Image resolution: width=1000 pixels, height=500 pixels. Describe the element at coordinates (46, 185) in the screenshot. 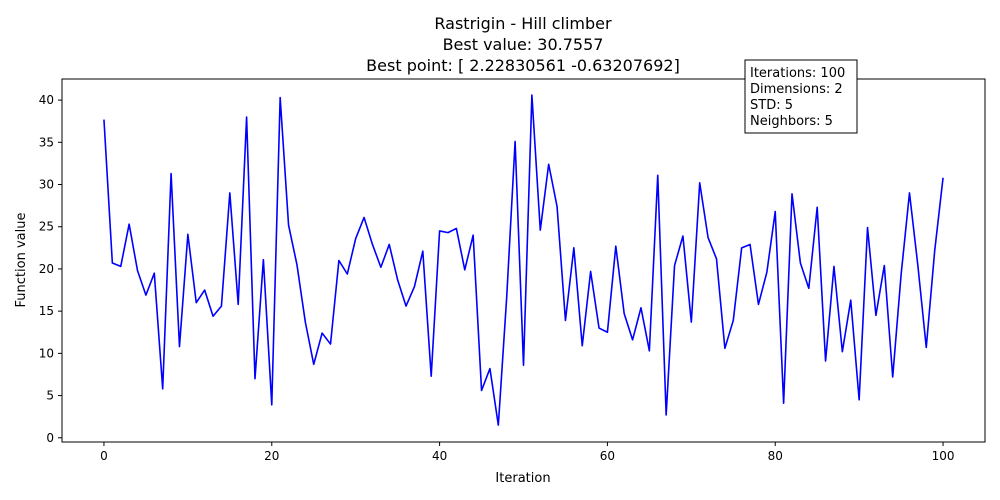

I see `y-tick-label: 30` at that location.